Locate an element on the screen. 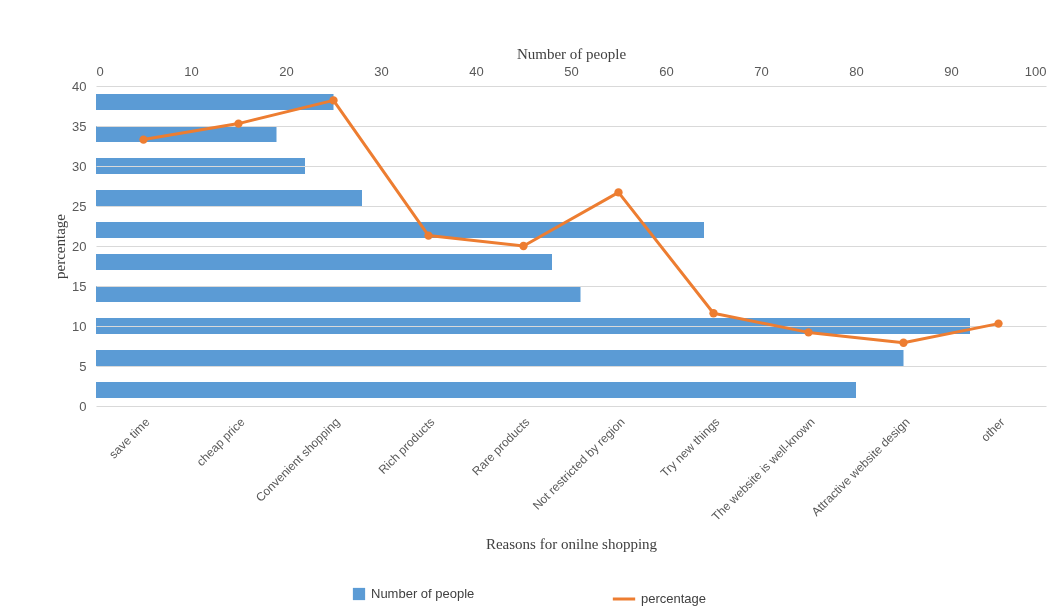 The image size is (1062, 615). y-tick-label: 10 is located at coordinates (79, 326).